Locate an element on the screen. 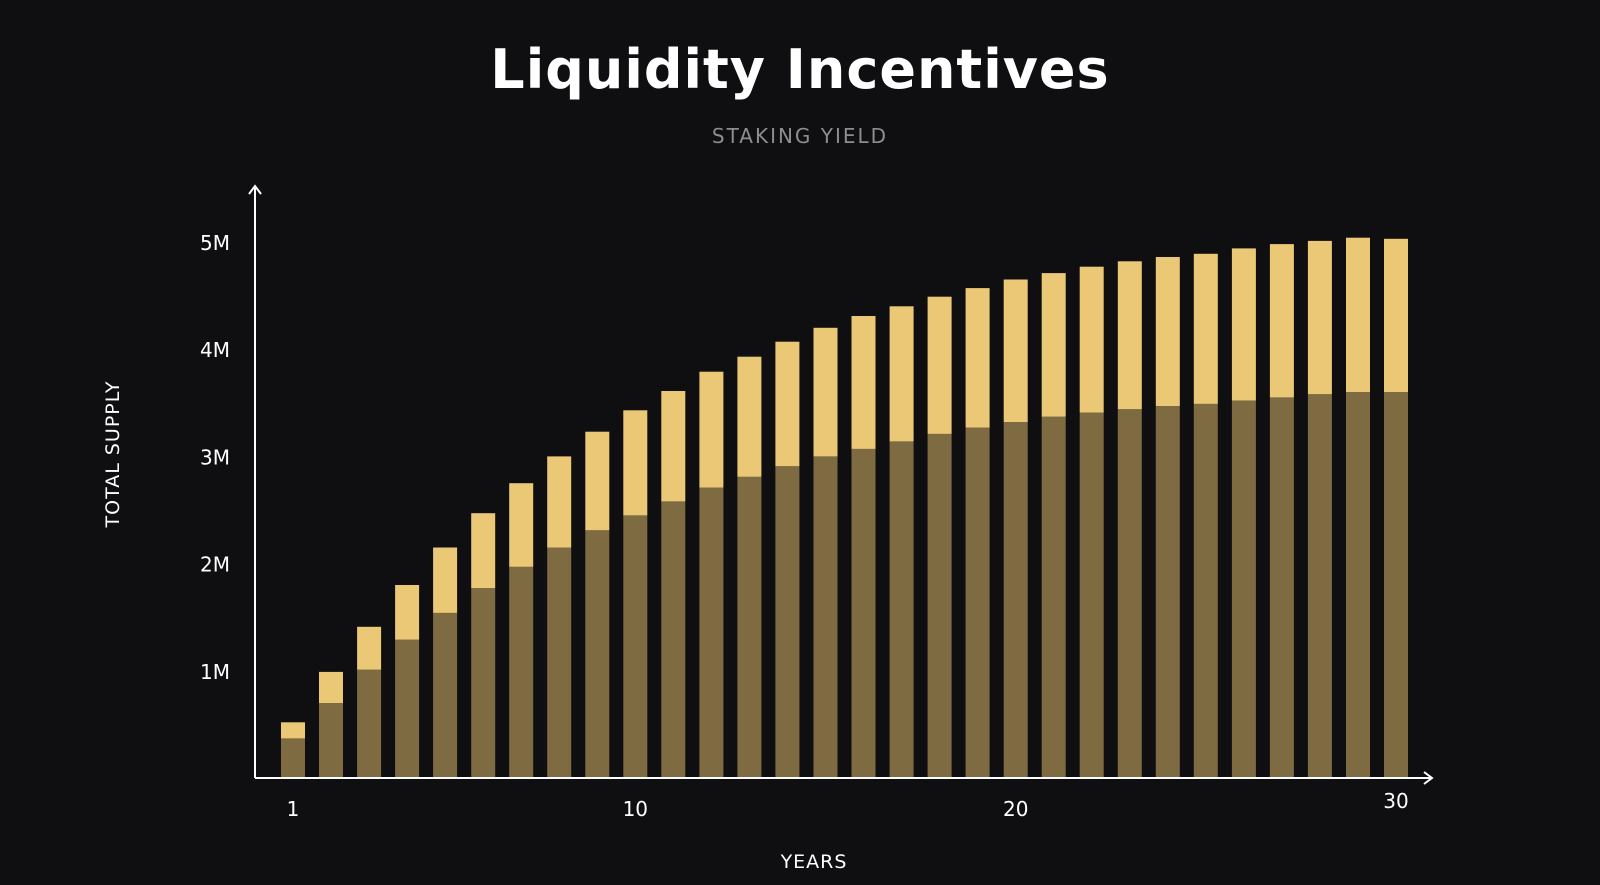 The height and width of the screenshot is (885, 1600). y-tick-label: 5M is located at coordinates (215, 243).